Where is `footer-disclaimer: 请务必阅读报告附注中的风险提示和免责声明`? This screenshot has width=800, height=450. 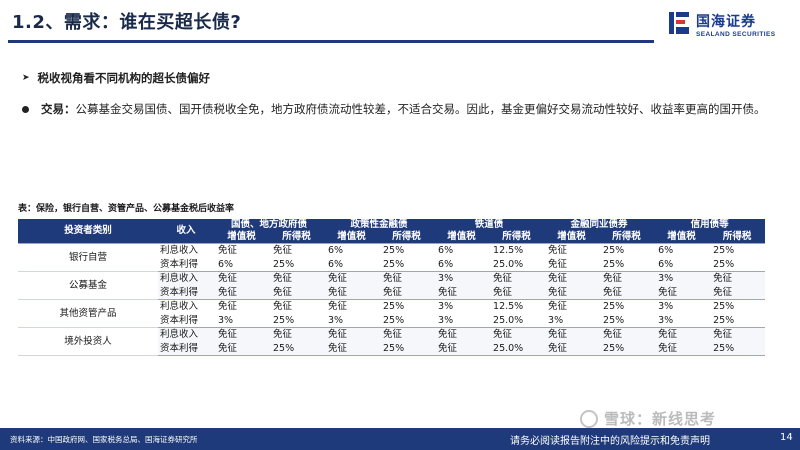 footer-disclaimer: 请务必阅读报告附注中的风险提示和免责声明 is located at coordinates (610, 441).